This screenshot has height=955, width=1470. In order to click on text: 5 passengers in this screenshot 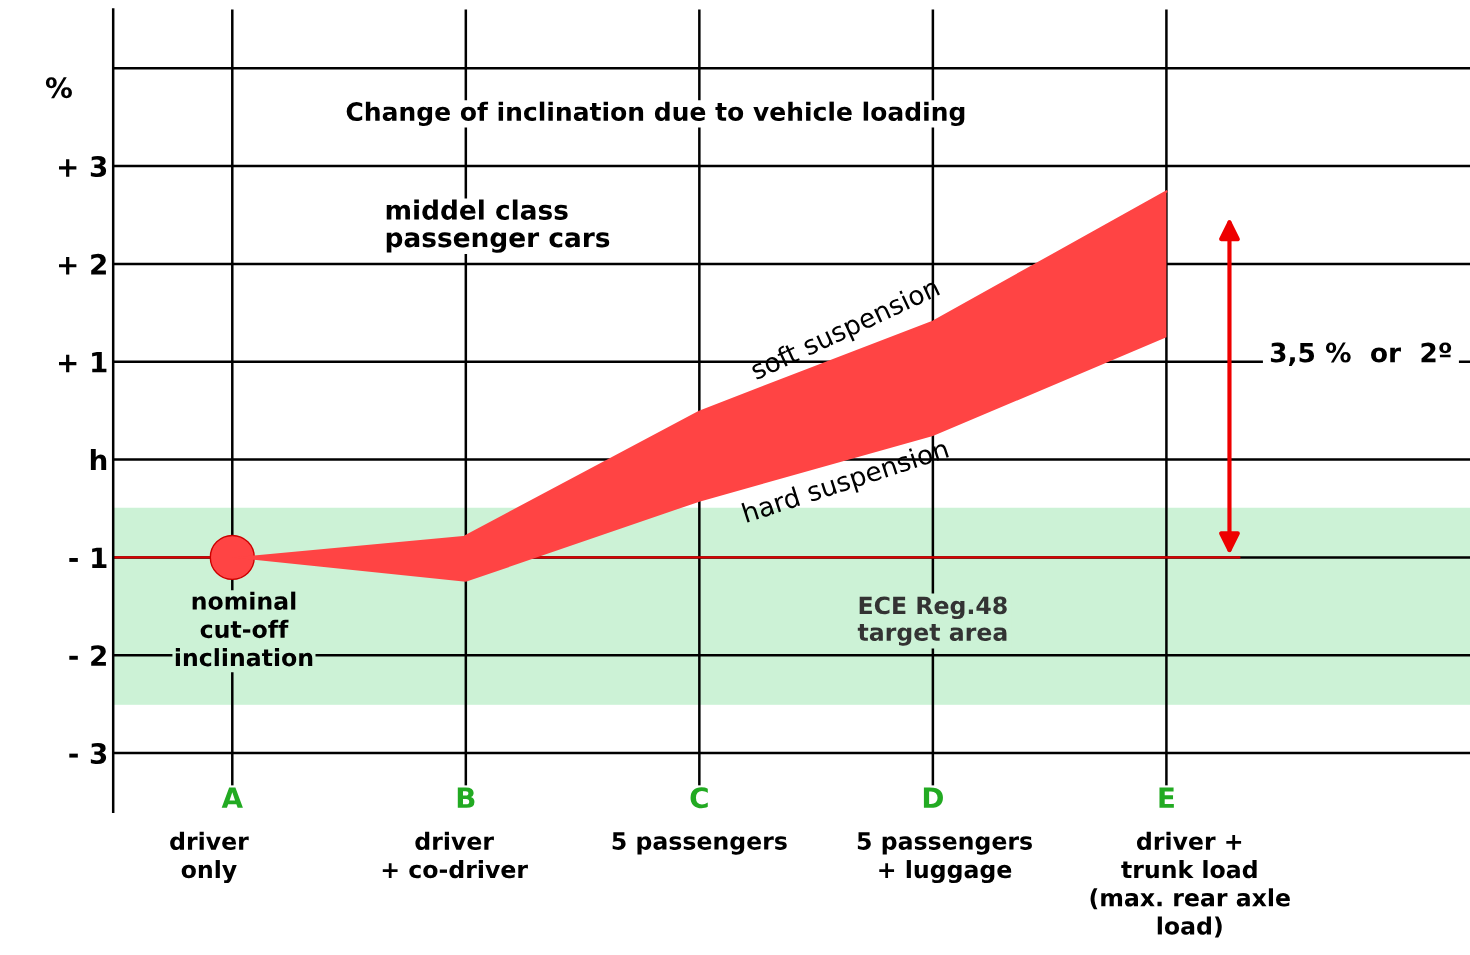, I will do `click(699, 843)`.